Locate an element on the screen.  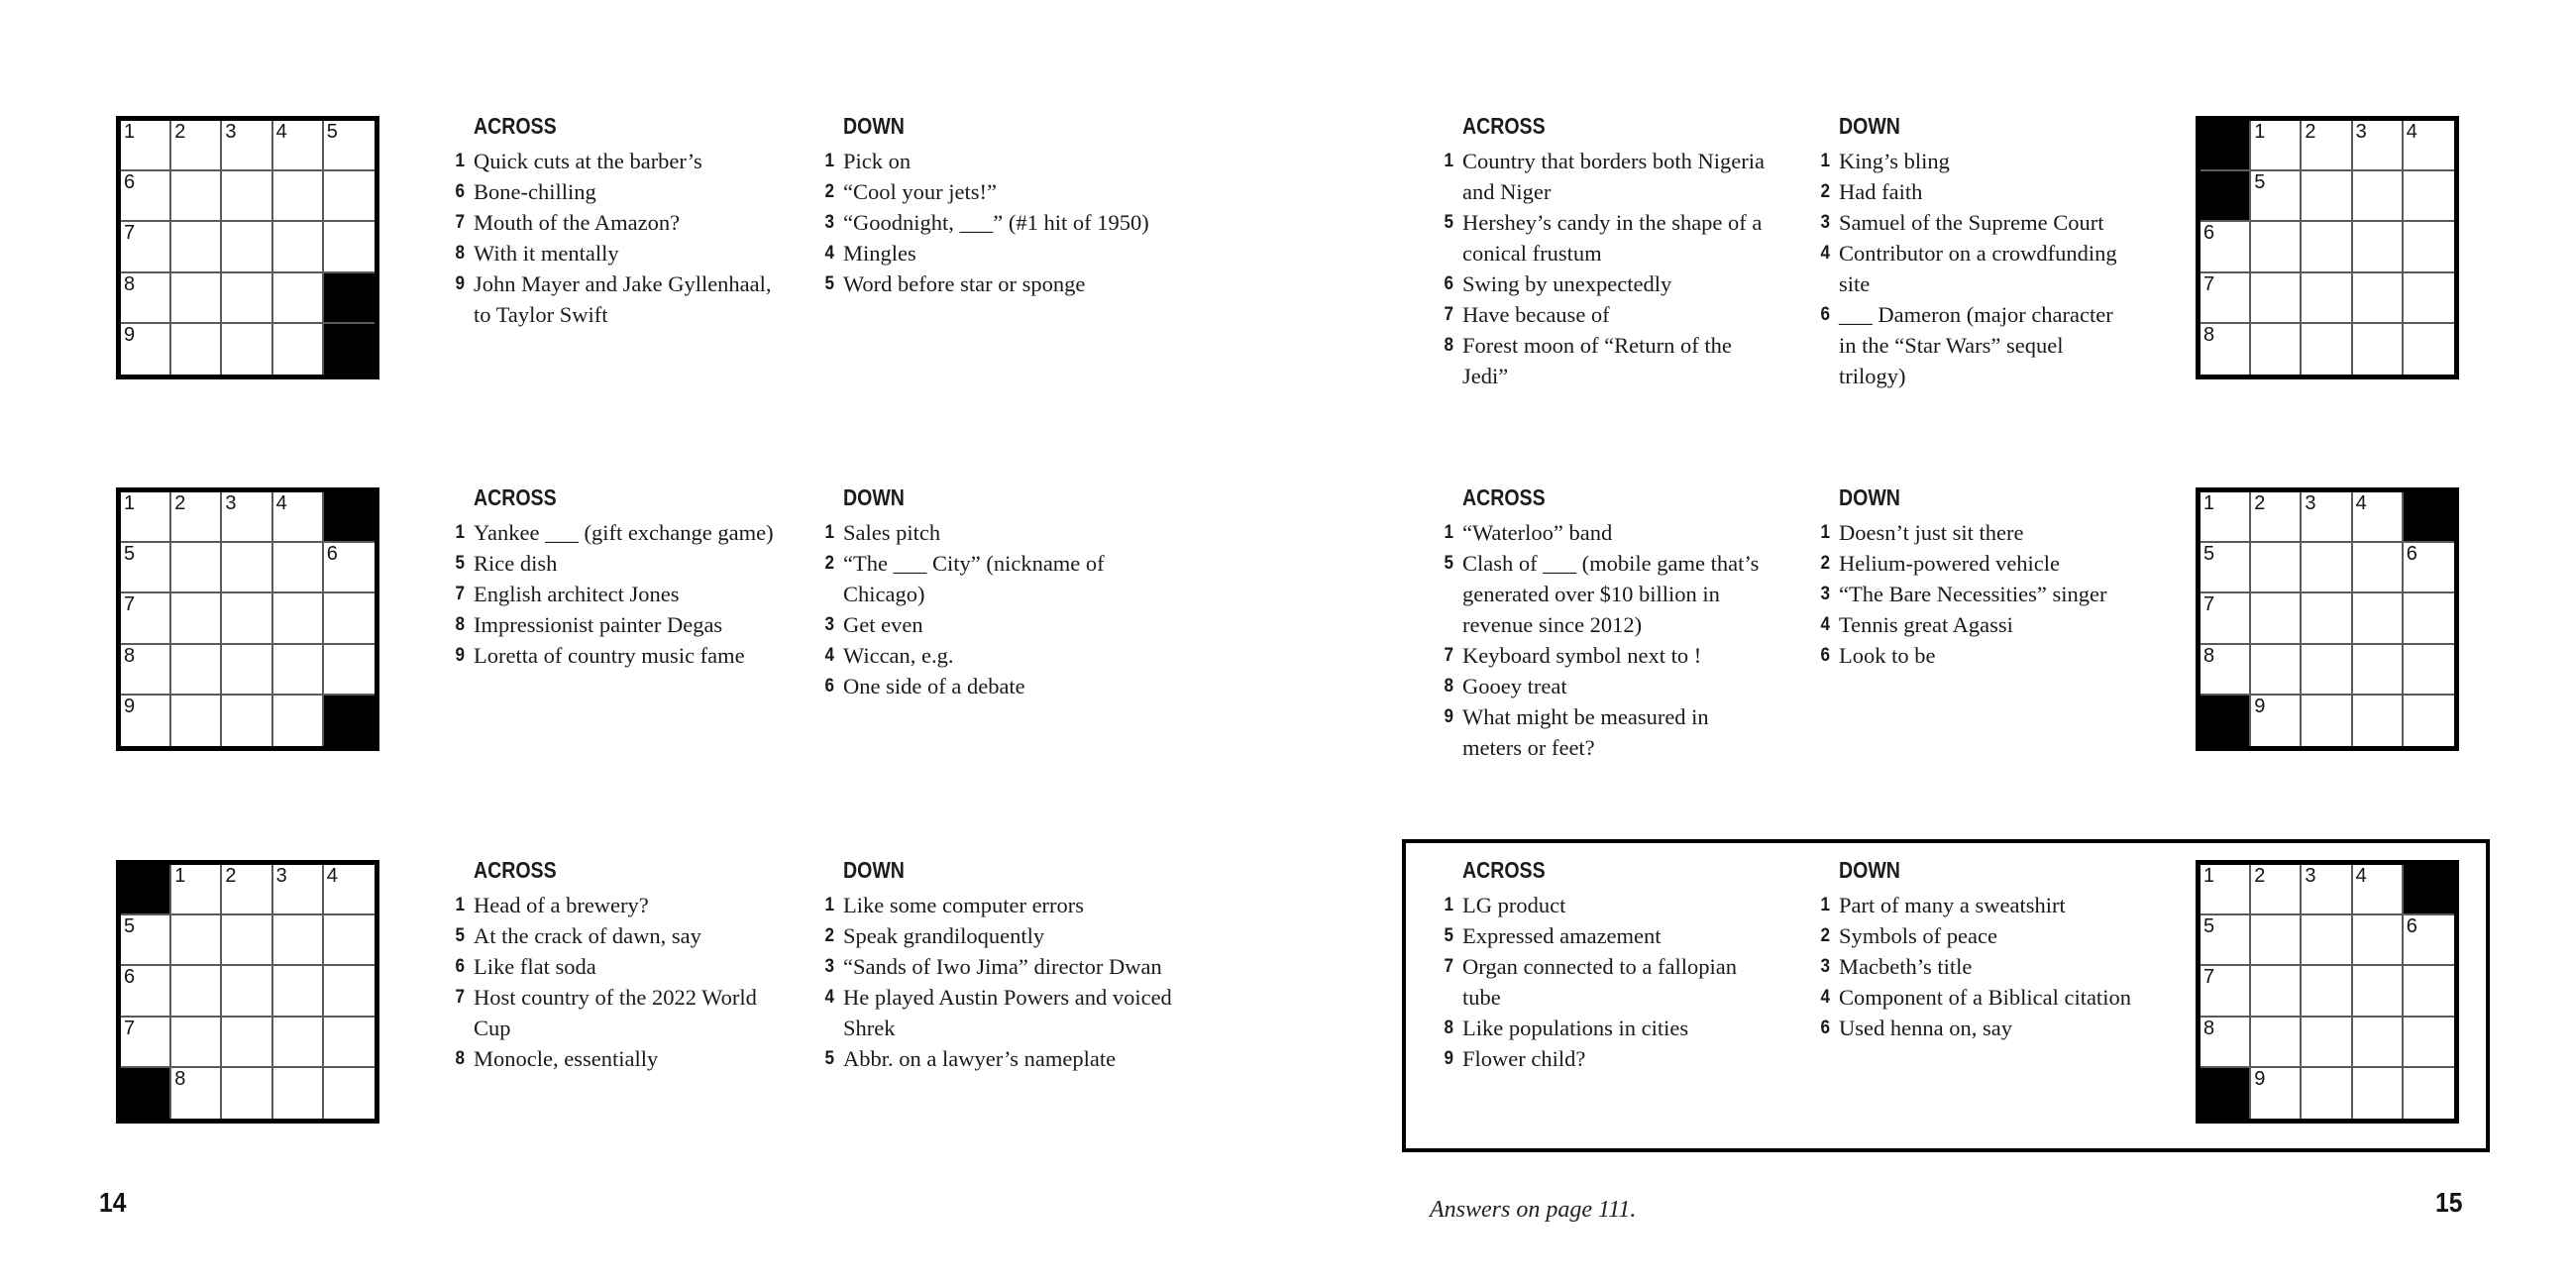
clue: 1 LG product is located at coordinates (1600, 905).